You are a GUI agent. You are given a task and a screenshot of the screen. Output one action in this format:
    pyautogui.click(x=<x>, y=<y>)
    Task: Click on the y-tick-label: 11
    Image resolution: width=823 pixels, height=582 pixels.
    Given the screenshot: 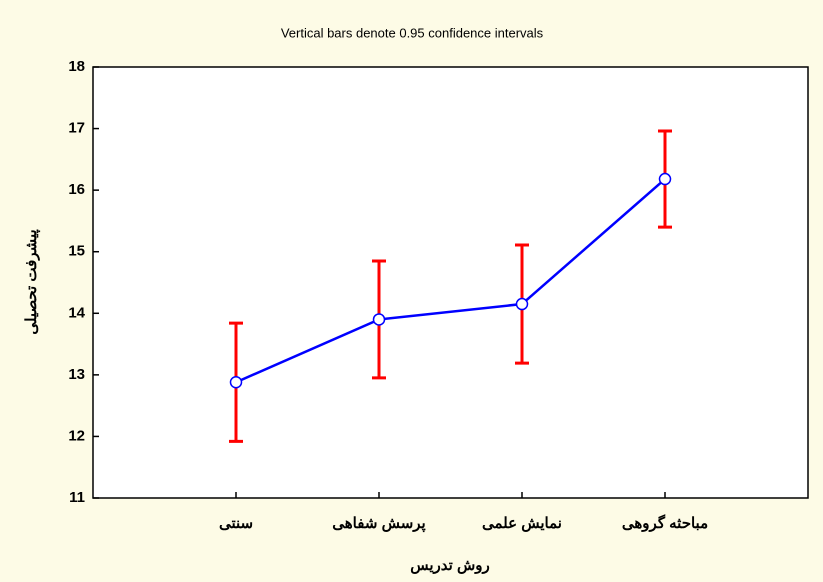 What is the action you would take?
    pyautogui.click(x=77, y=497)
    